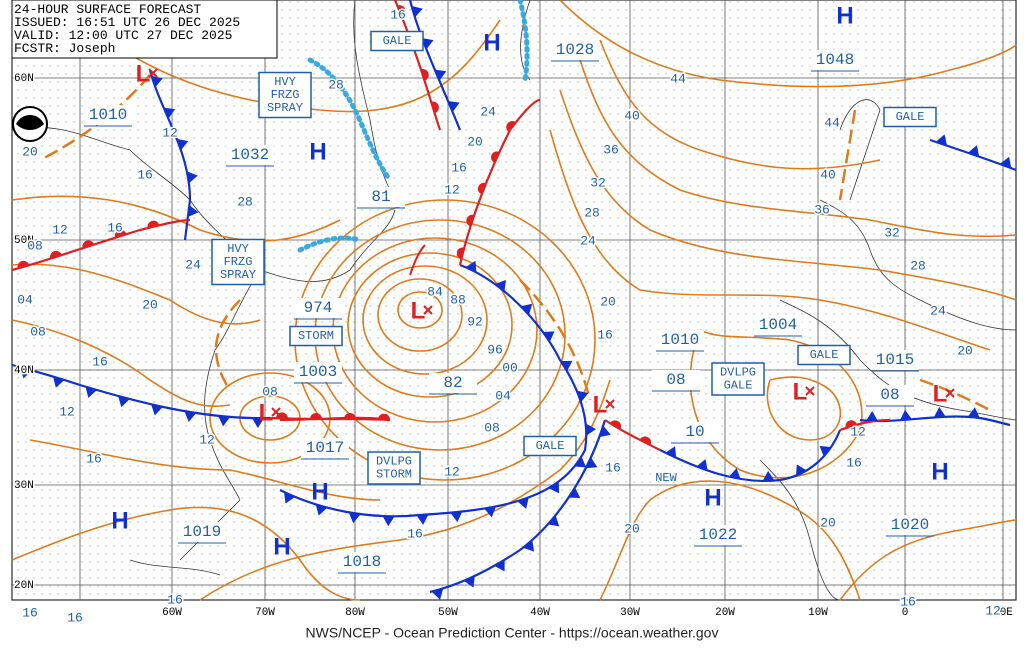  Describe the element at coordinates (24, 586) in the screenshot. I see `lat-label: 20N` at that location.